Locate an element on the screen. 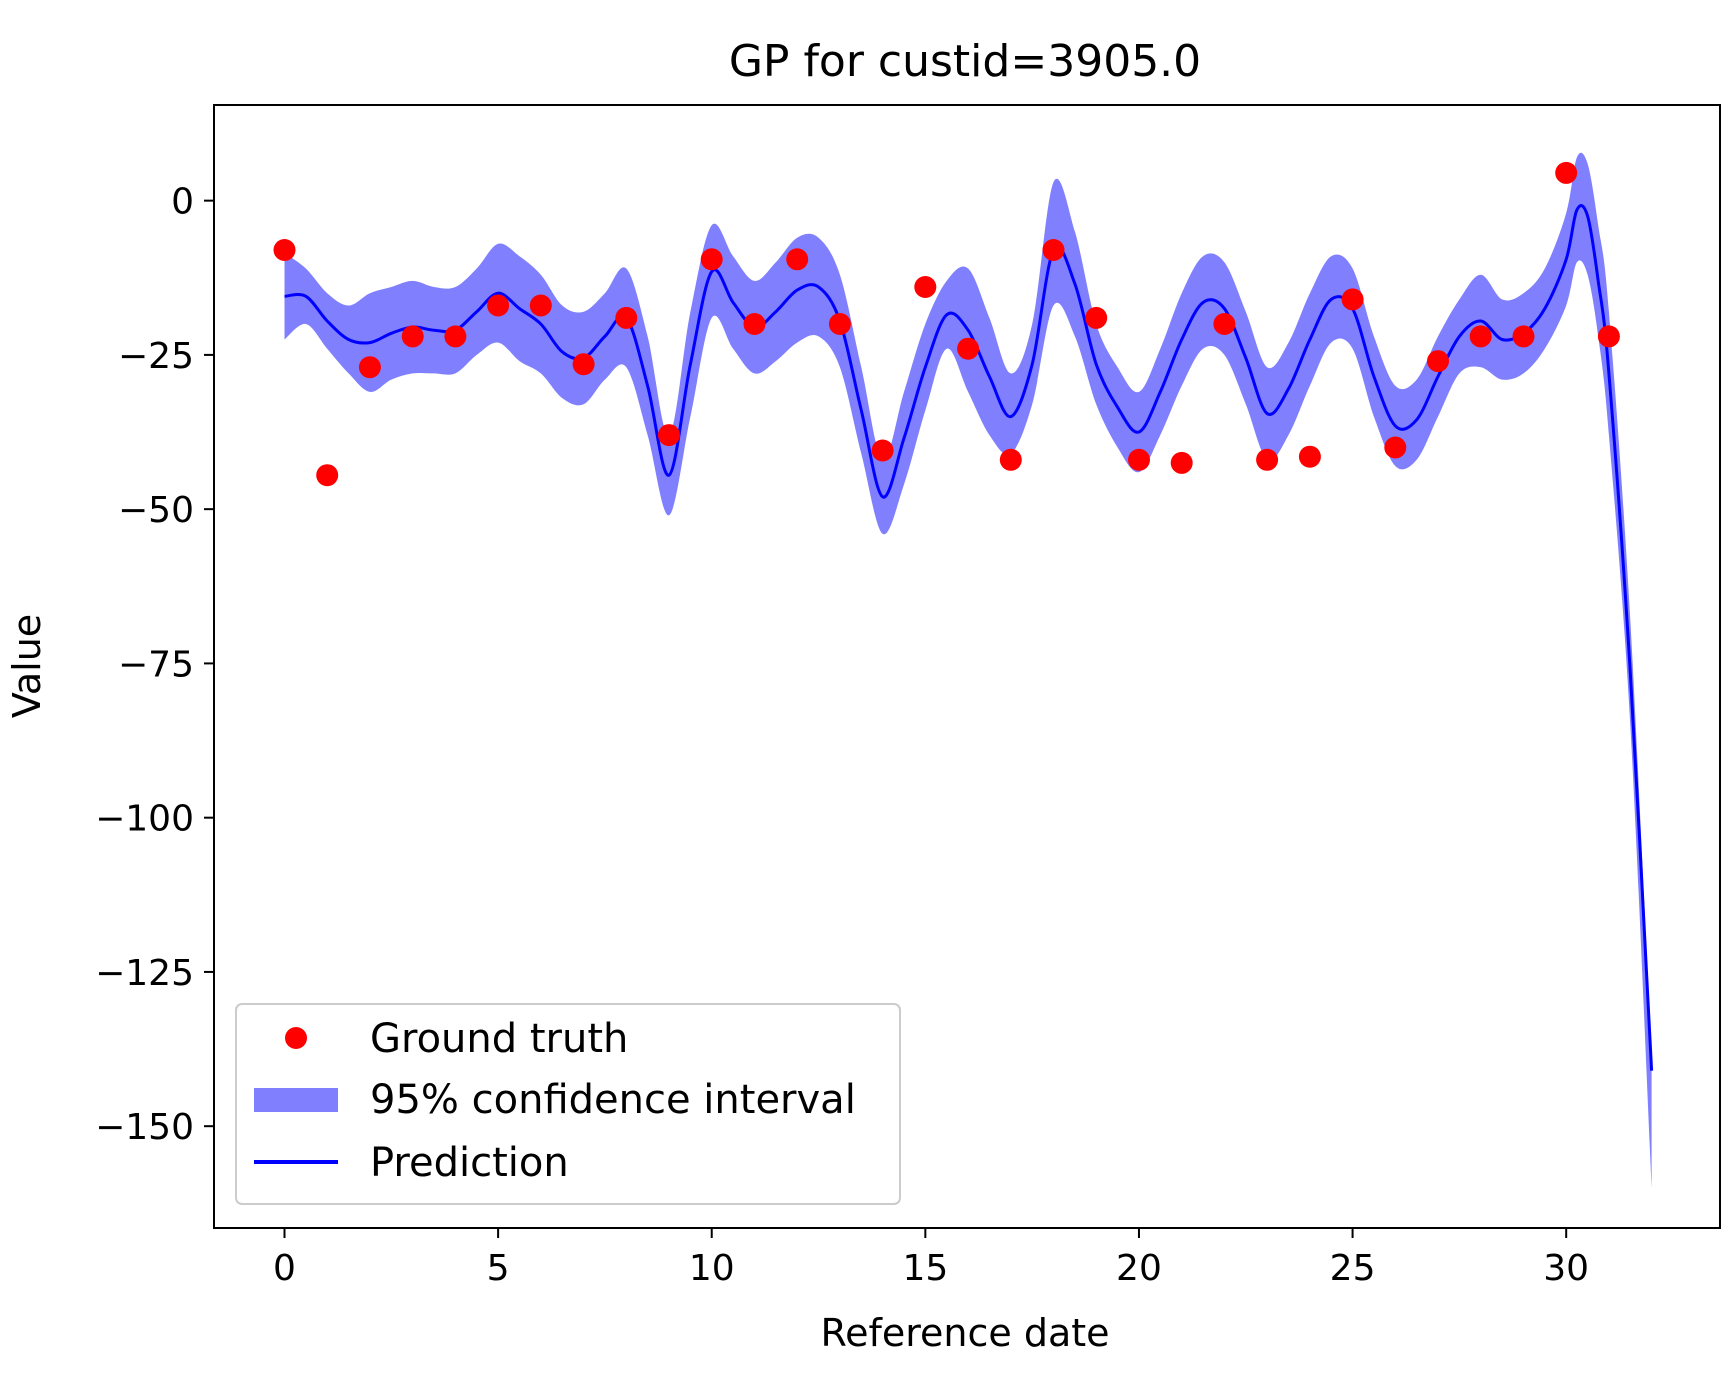  legend-ground-truth-label: Ground truth is located at coordinates (499, 1039).